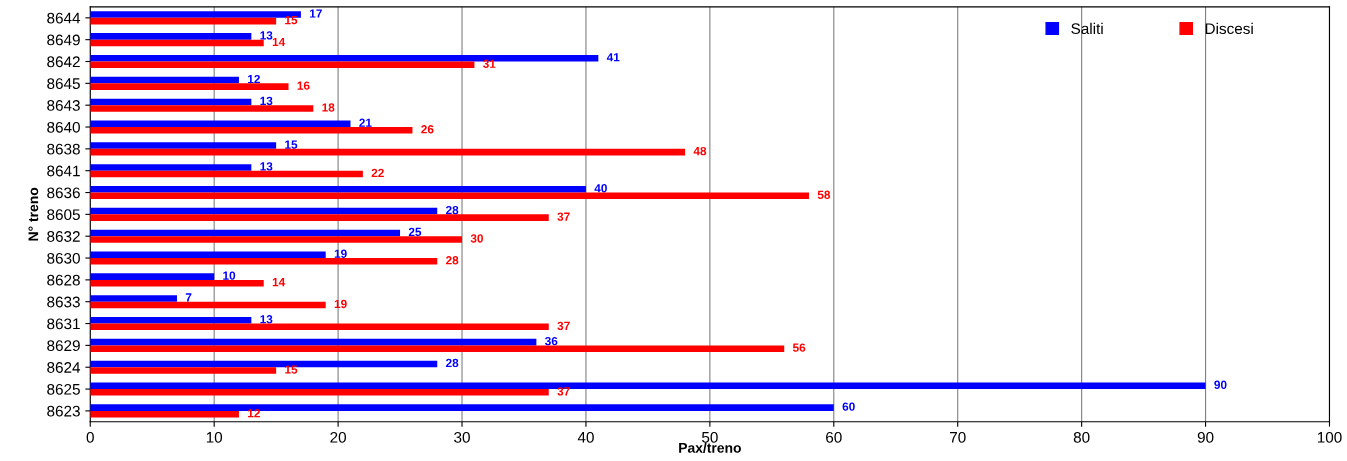  What do you see at coordinates (254, 413) in the screenshot?
I see `data-label: 12` at bounding box center [254, 413].